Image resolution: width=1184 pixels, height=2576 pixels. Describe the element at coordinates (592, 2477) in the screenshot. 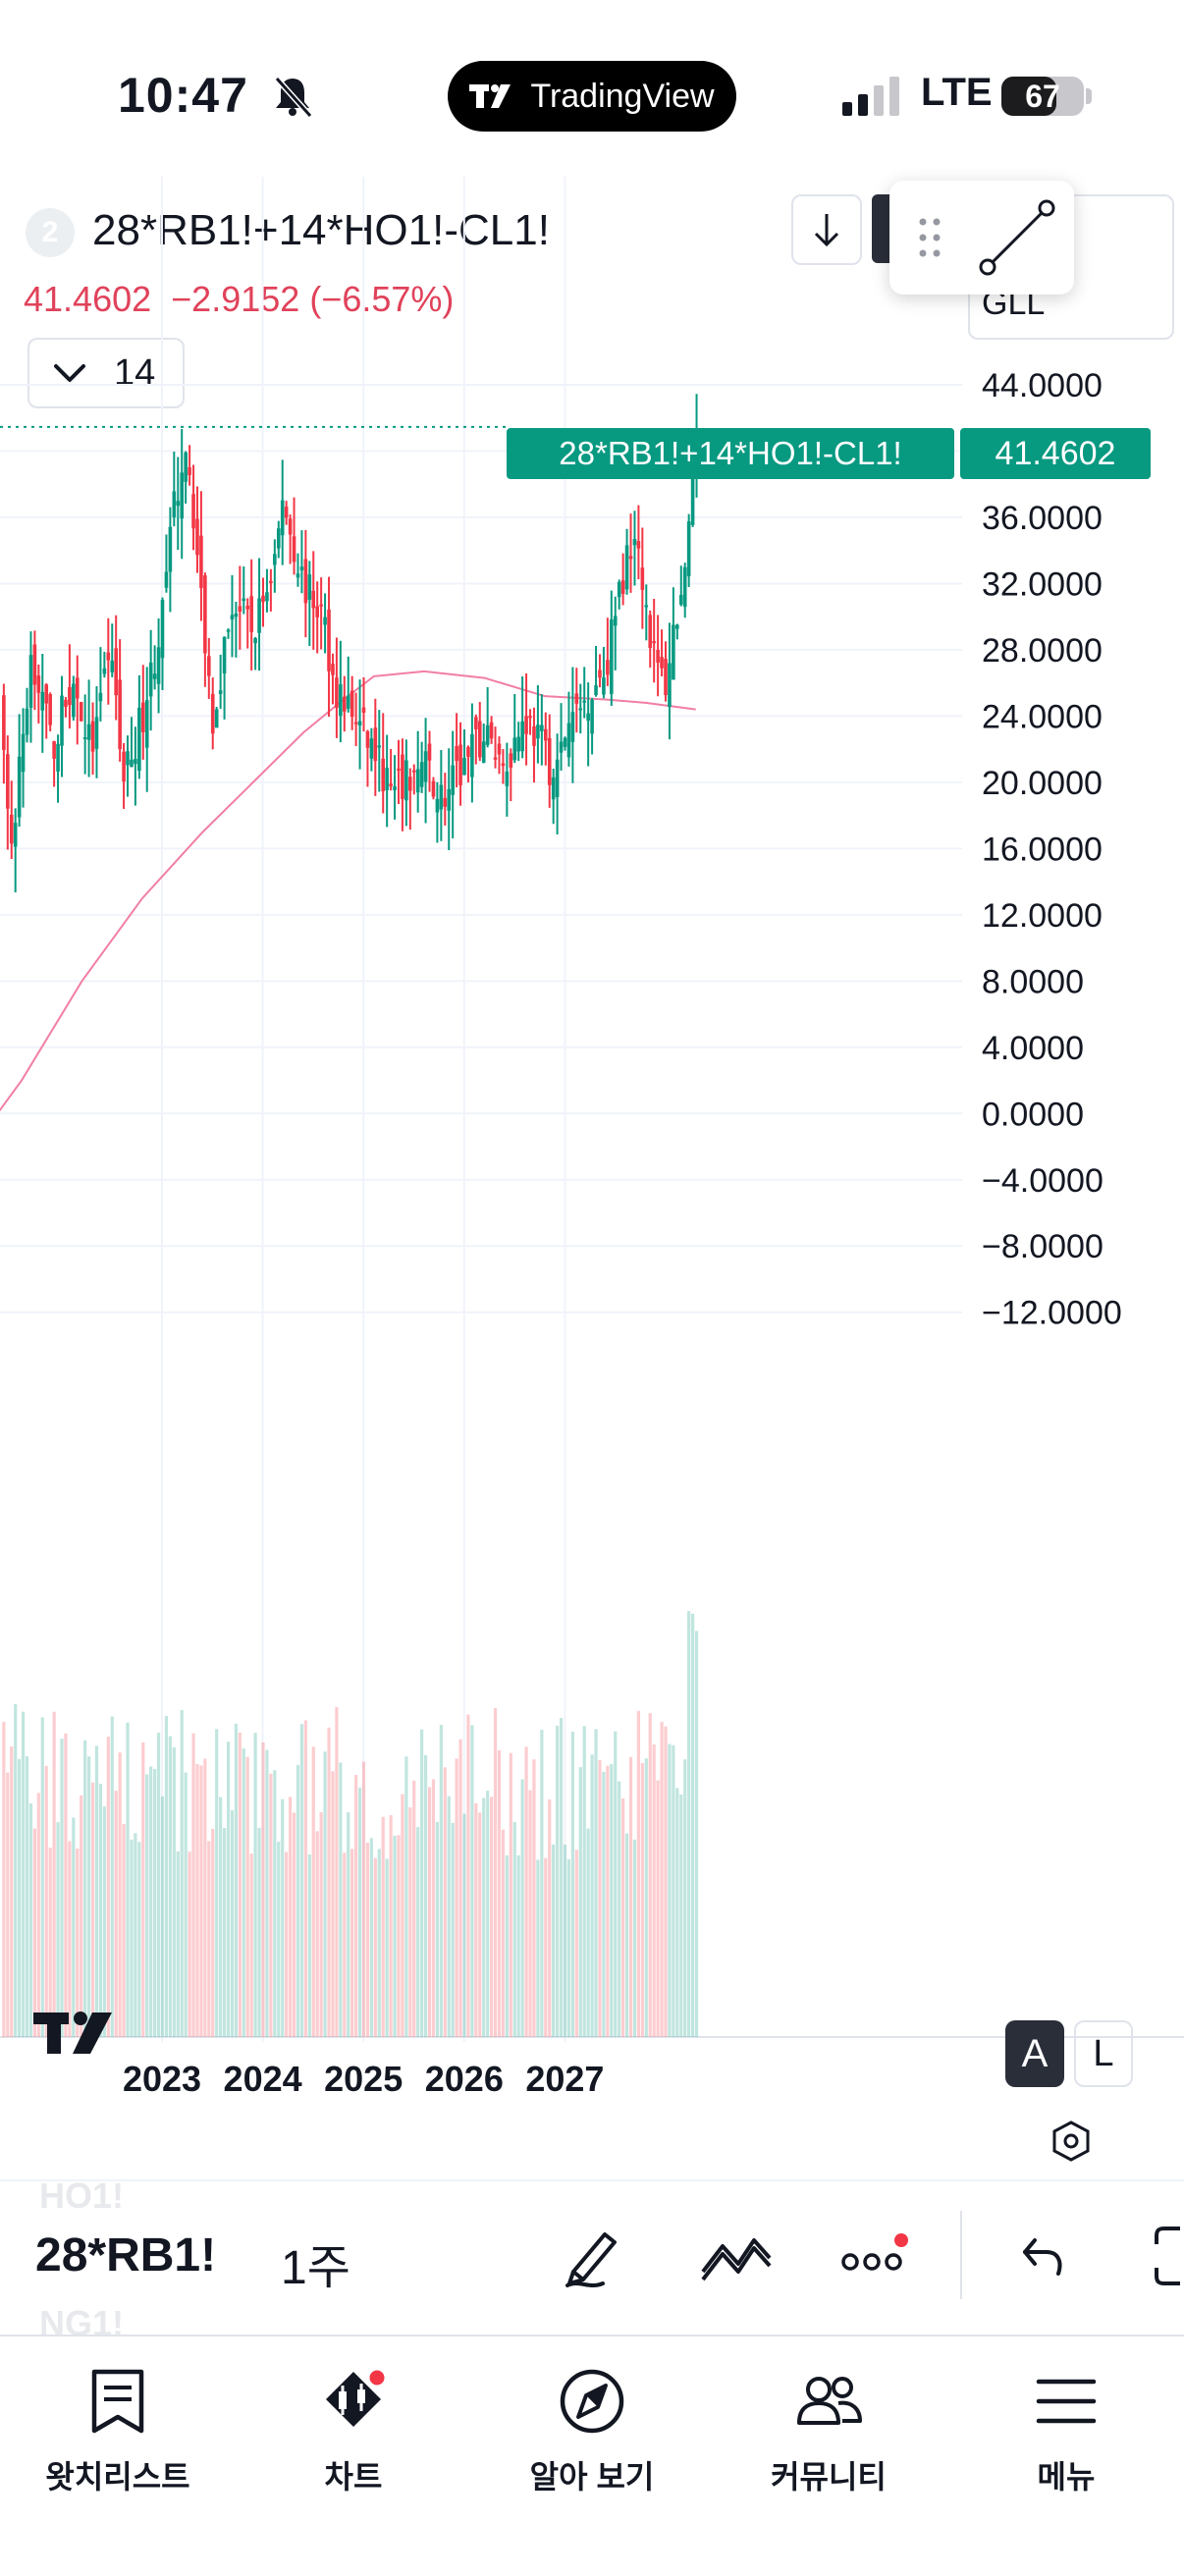

I see `nav-explore-label: 알아 보기` at that location.